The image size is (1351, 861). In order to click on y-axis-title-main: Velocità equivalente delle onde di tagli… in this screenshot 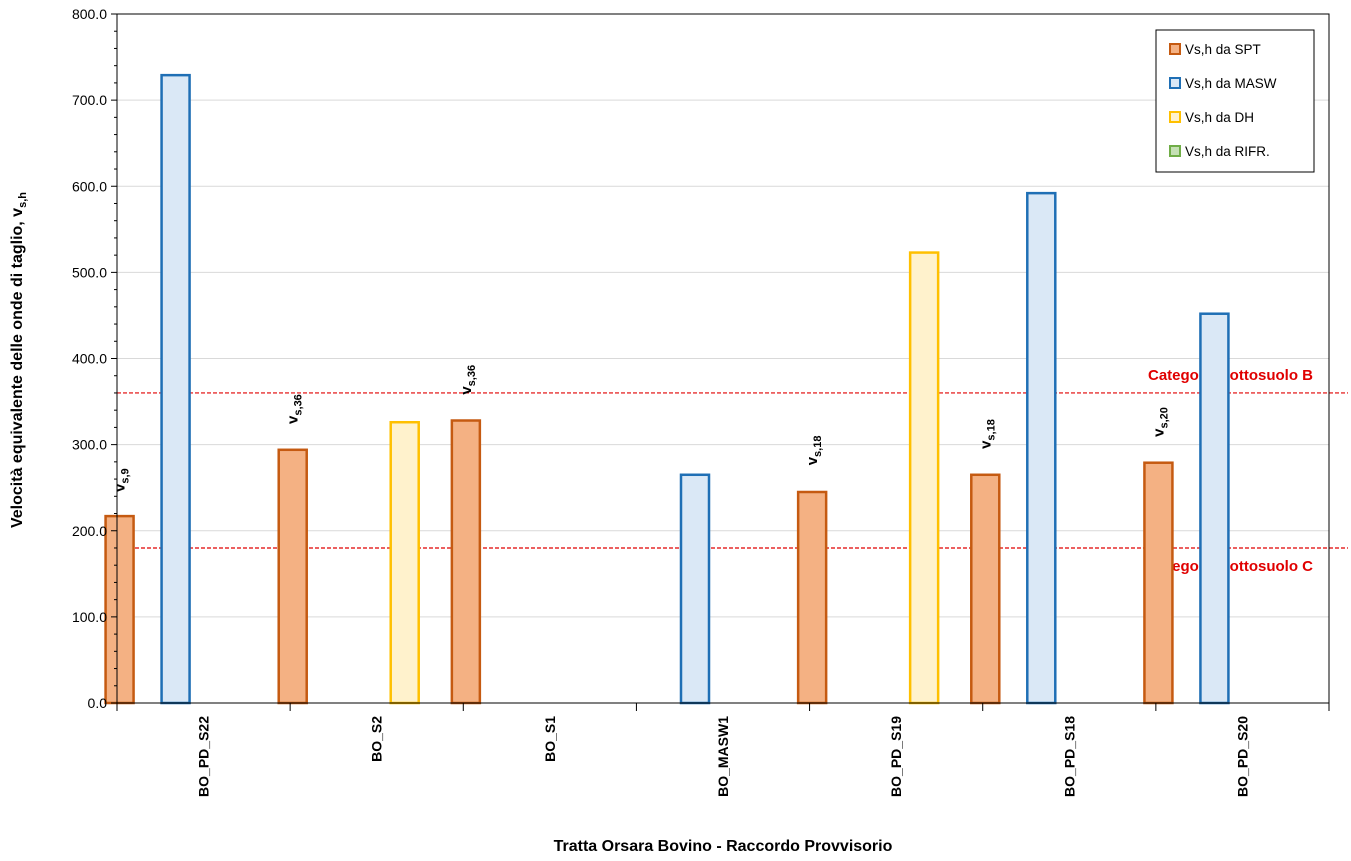, I will do `click(17, 368)`.